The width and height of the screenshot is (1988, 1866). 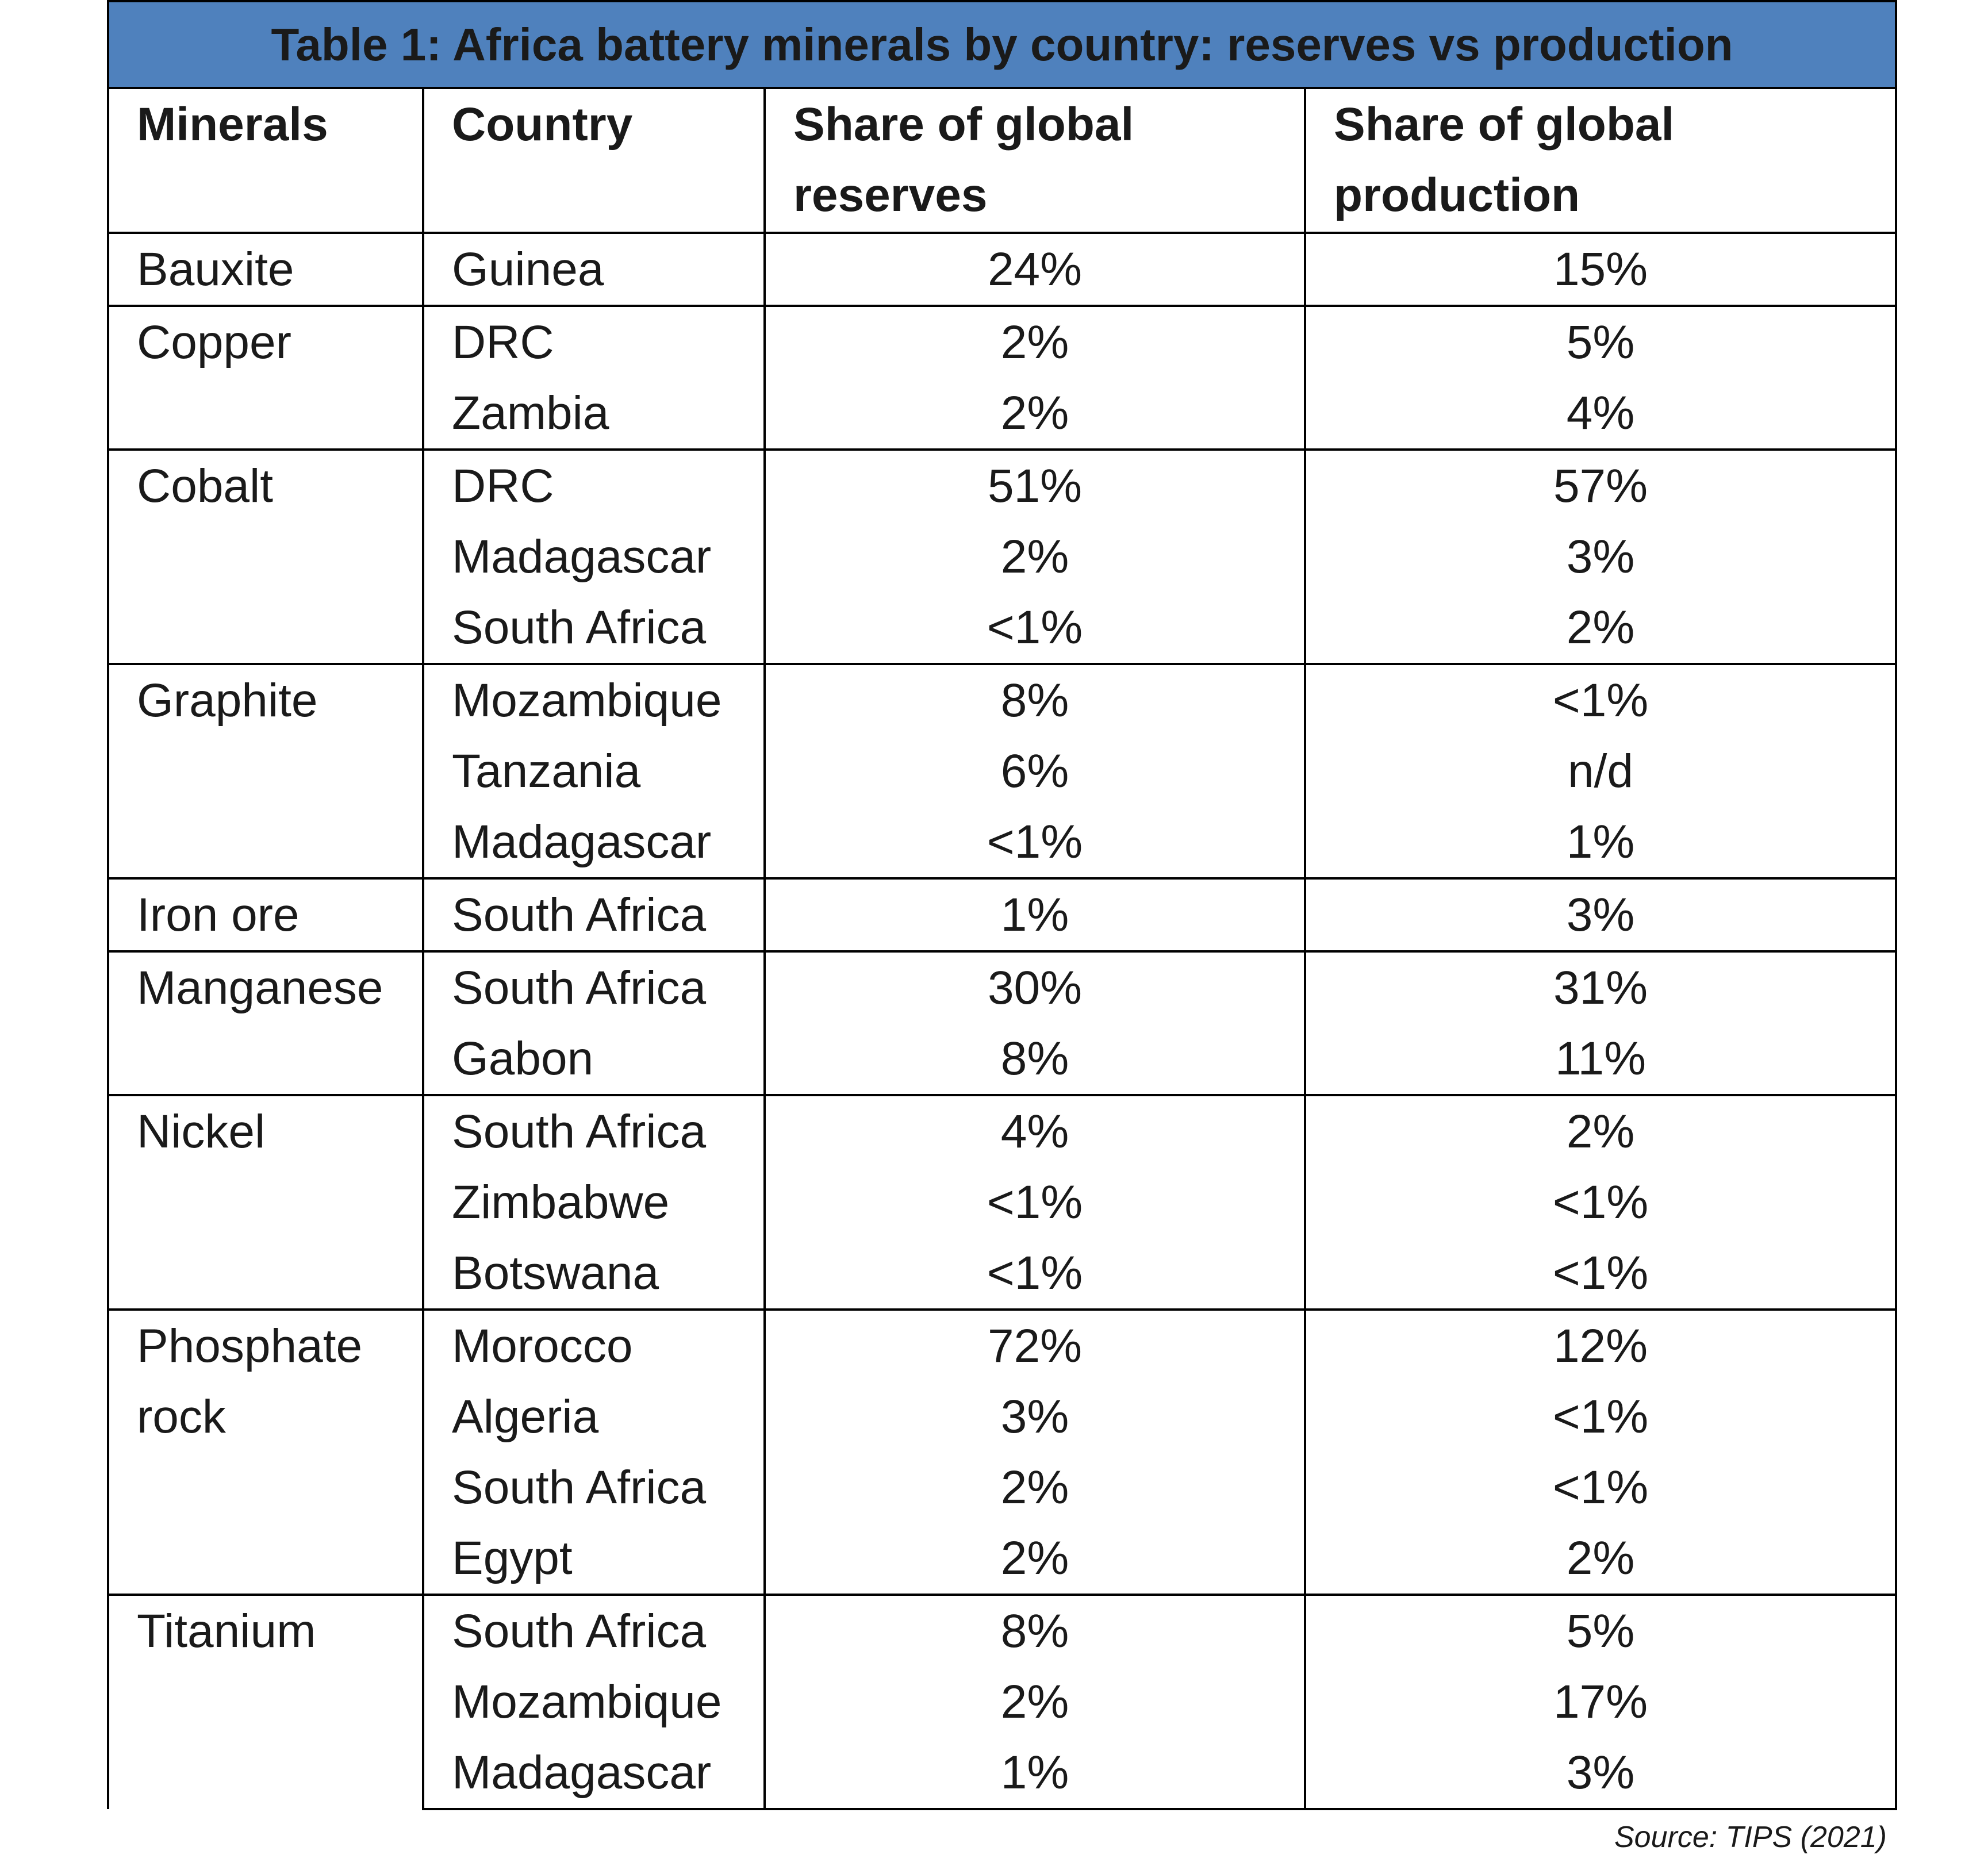 What do you see at coordinates (1600, 1702) in the screenshot?
I see `share-cell: 17%` at bounding box center [1600, 1702].